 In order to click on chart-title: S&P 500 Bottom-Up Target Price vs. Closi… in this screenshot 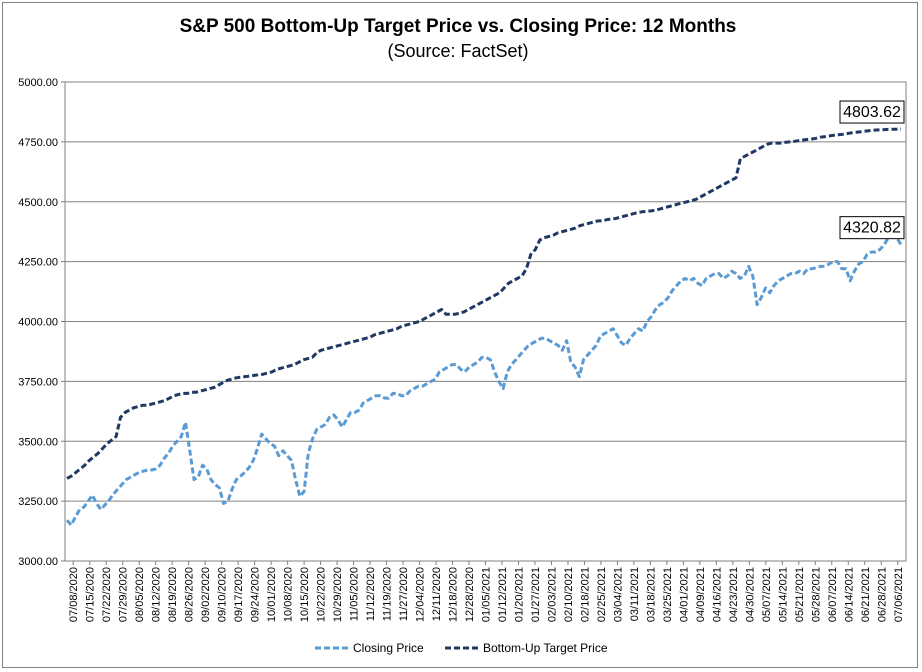, I will do `click(458, 26)`.